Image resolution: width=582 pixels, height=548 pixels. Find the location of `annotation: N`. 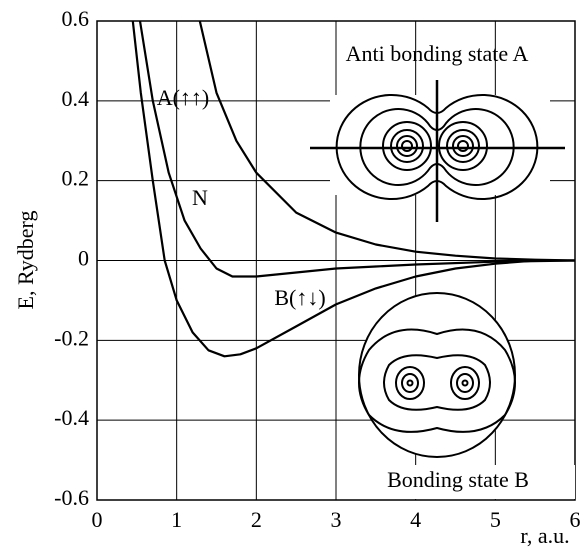

annotation: N is located at coordinates (200, 197).